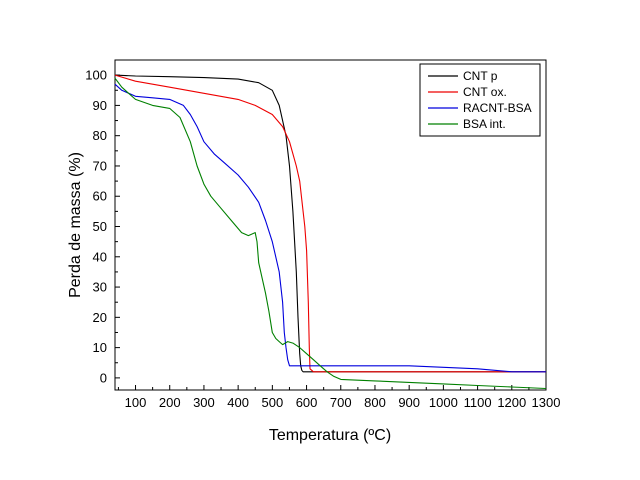 The image size is (640, 480). Describe the element at coordinates (272, 402) in the screenshot. I see `x-tick-label: 500` at that location.